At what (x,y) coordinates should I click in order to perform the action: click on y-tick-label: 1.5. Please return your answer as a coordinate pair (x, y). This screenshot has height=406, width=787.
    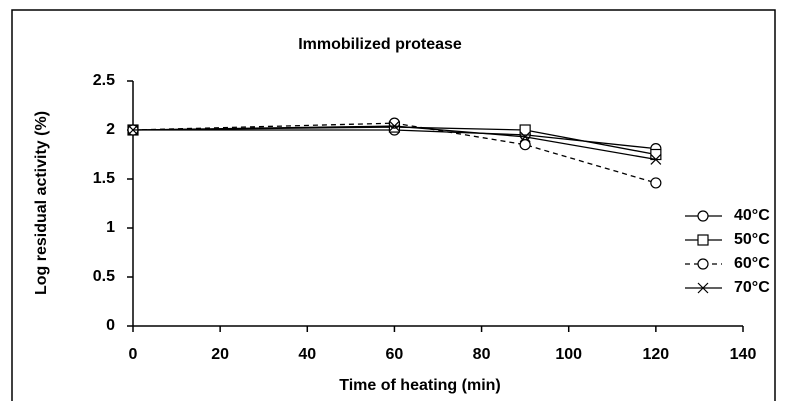
    Looking at the image, I should click on (104, 178).